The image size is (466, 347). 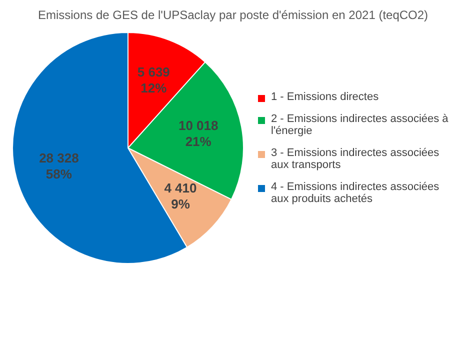 I want to click on data-label: 28 328 58%, so click(x=59, y=166).